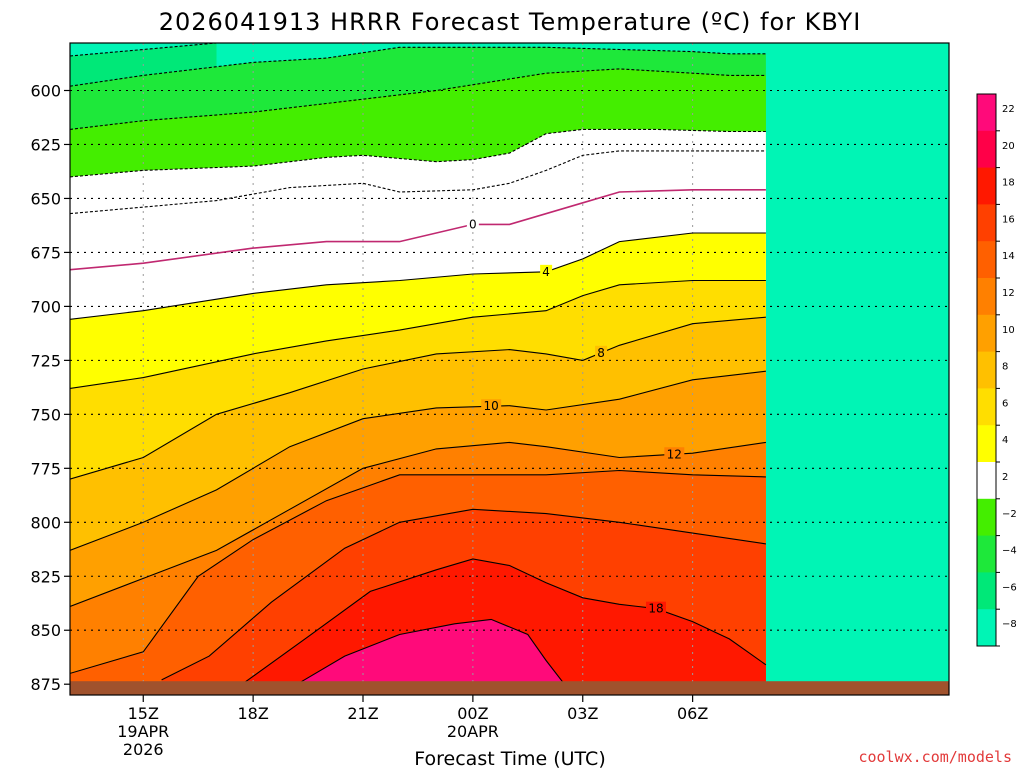 This screenshot has width=1024, height=768. What do you see at coordinates (45, 684) in the screenshot?
I see `y-tick-label: 875` at bounding box center [45, 684].